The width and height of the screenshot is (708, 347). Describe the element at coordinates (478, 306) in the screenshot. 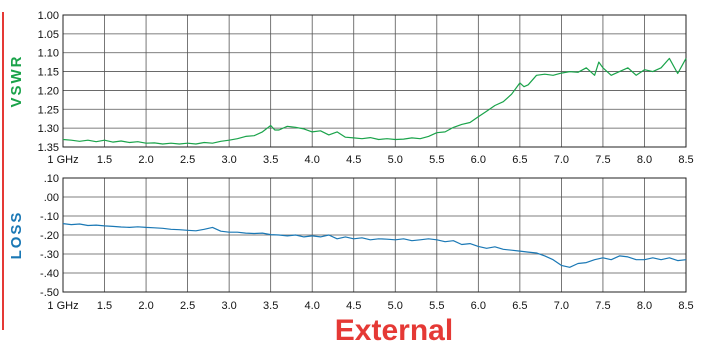

I see `loss-x-tick-label: 6.0` at that location.